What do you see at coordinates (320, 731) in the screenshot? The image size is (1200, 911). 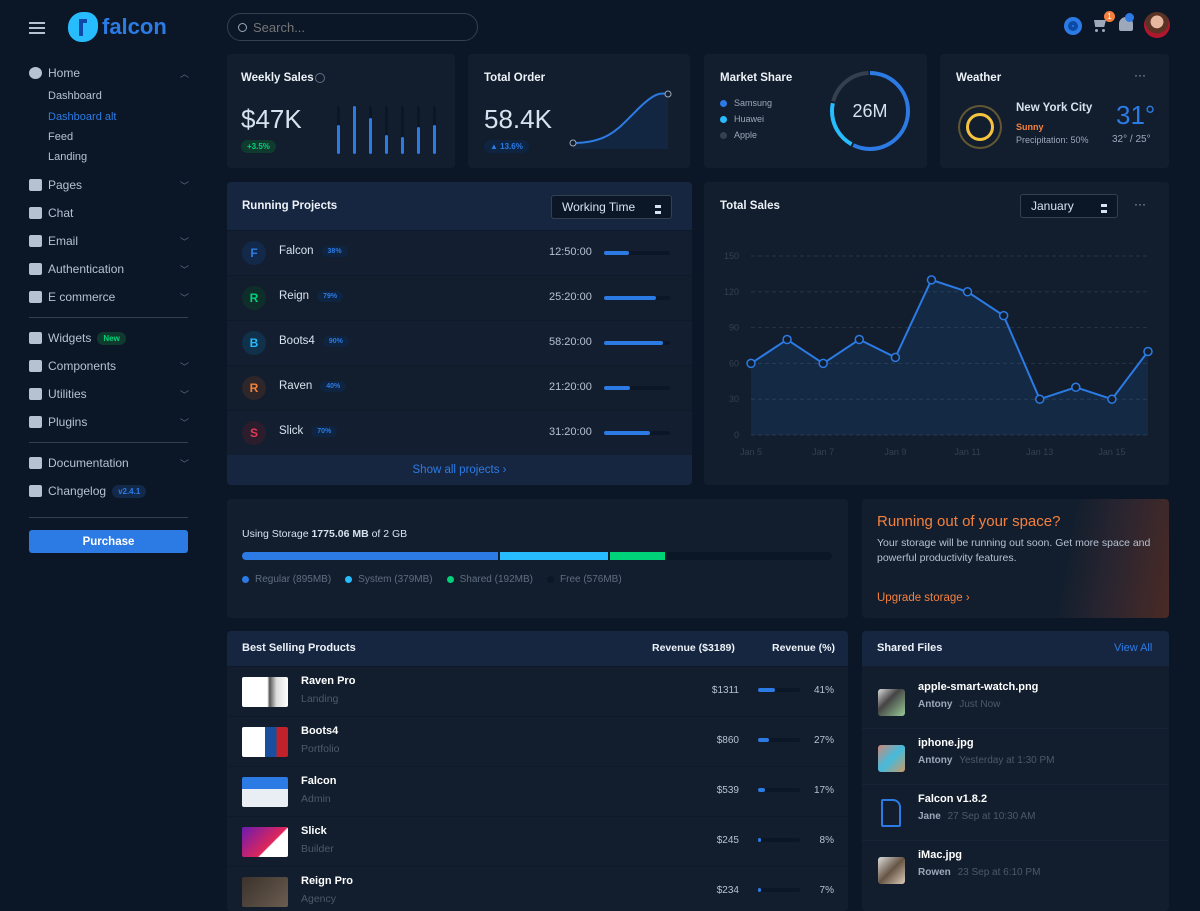 I see `product-name: Boots4` at bounding box center [320, 731].